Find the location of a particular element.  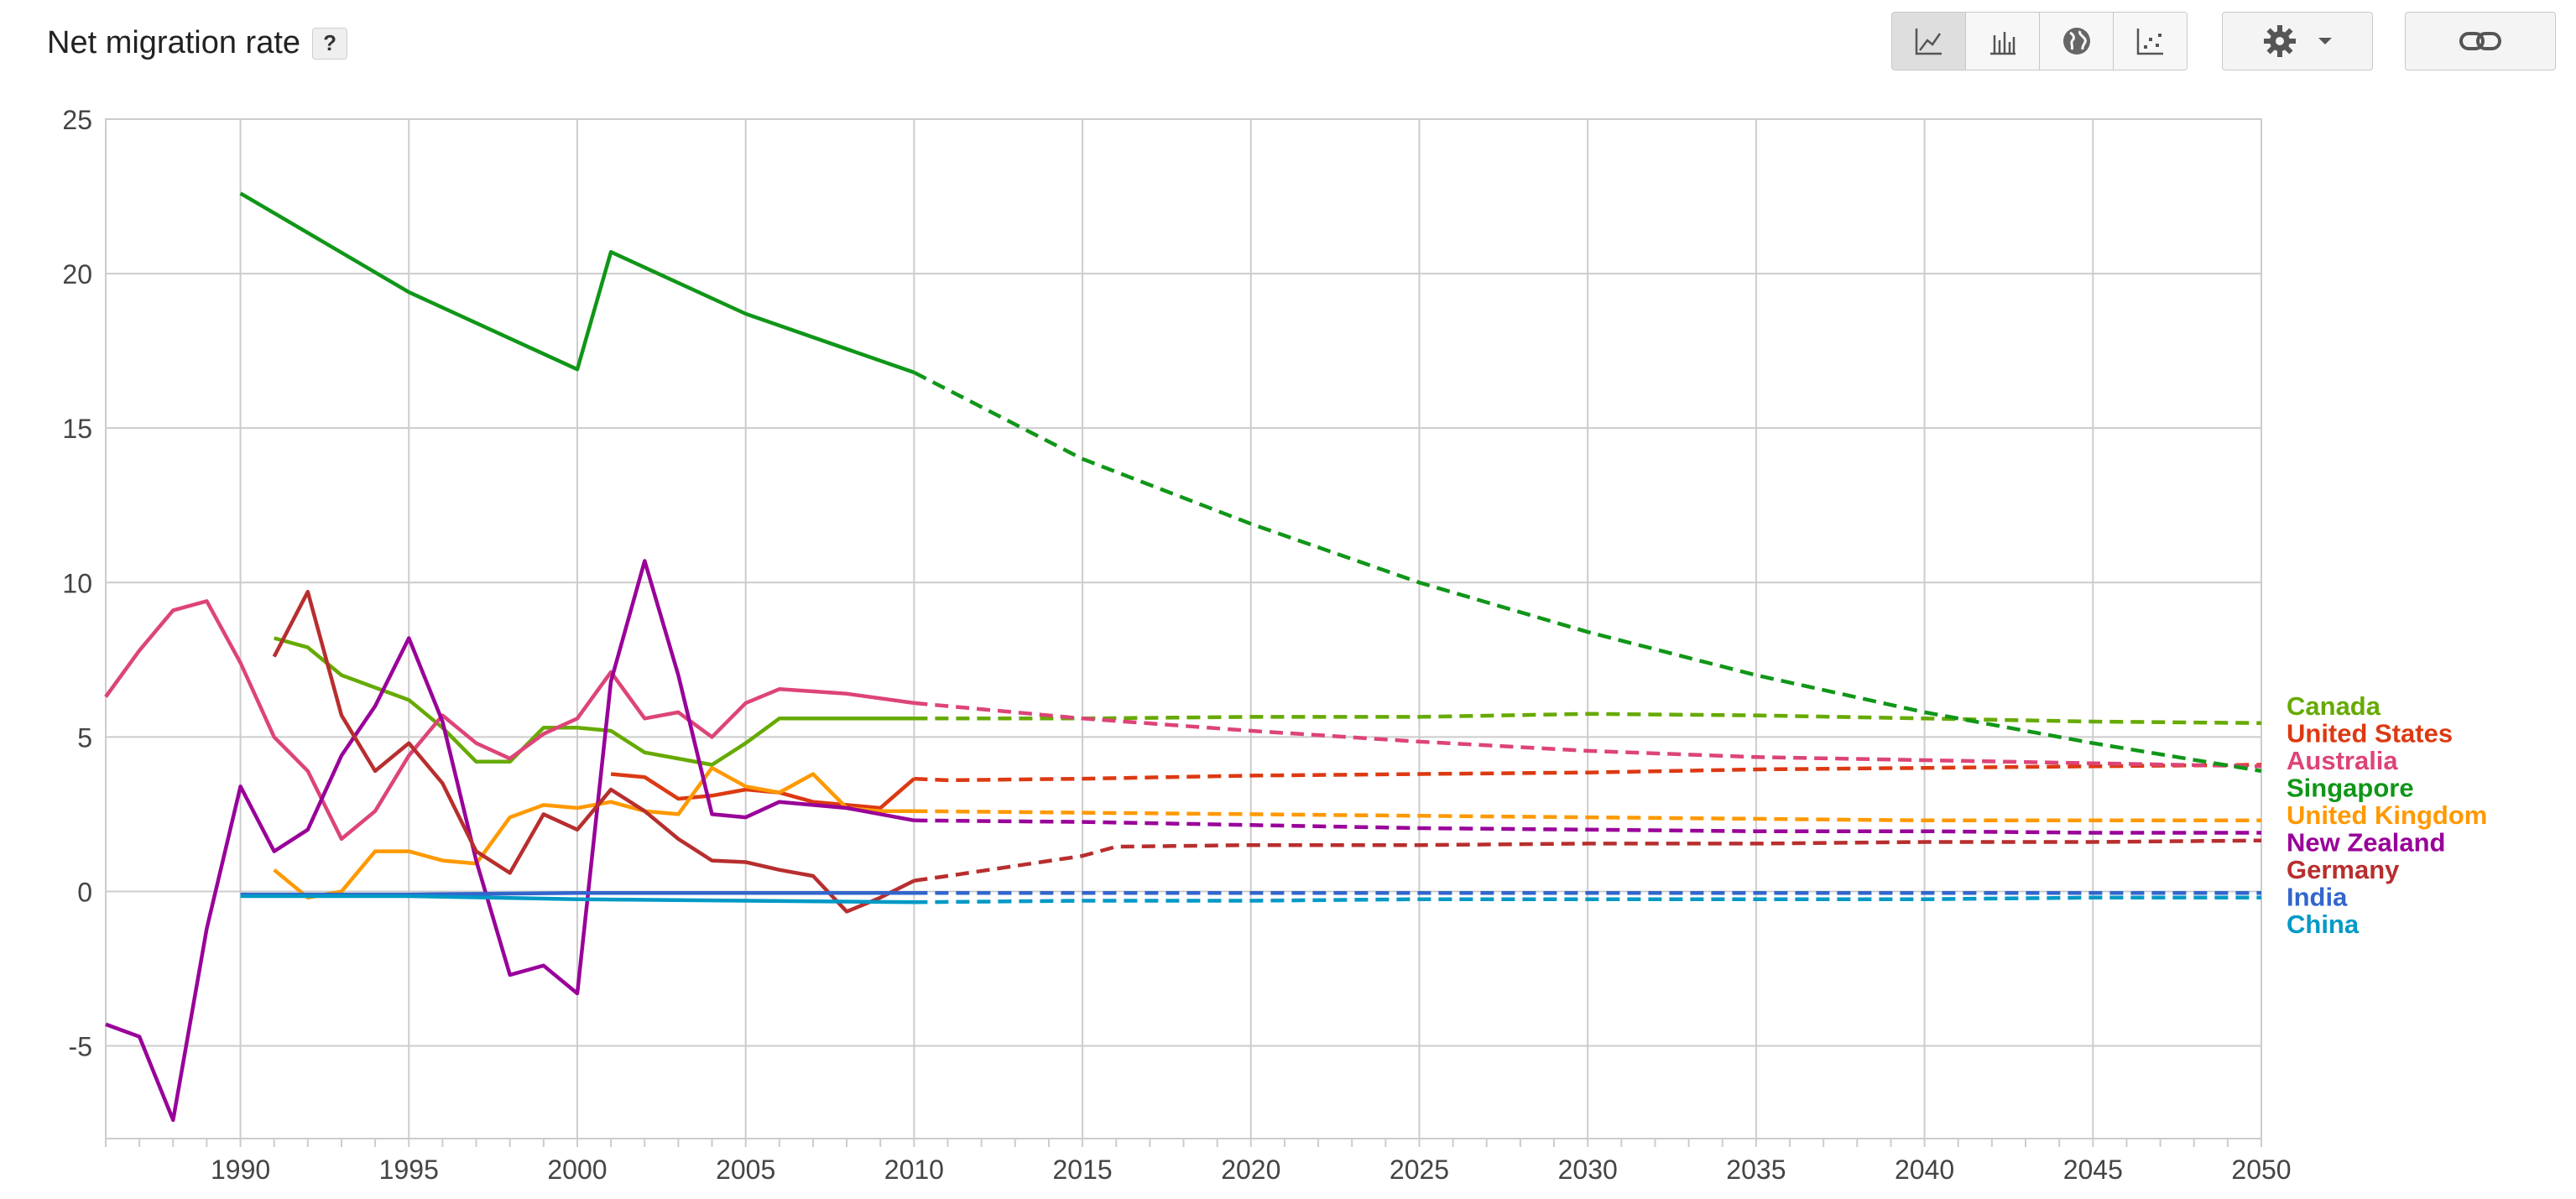

x-tick-label: 2035 is located at coordinates (1756, 1170).